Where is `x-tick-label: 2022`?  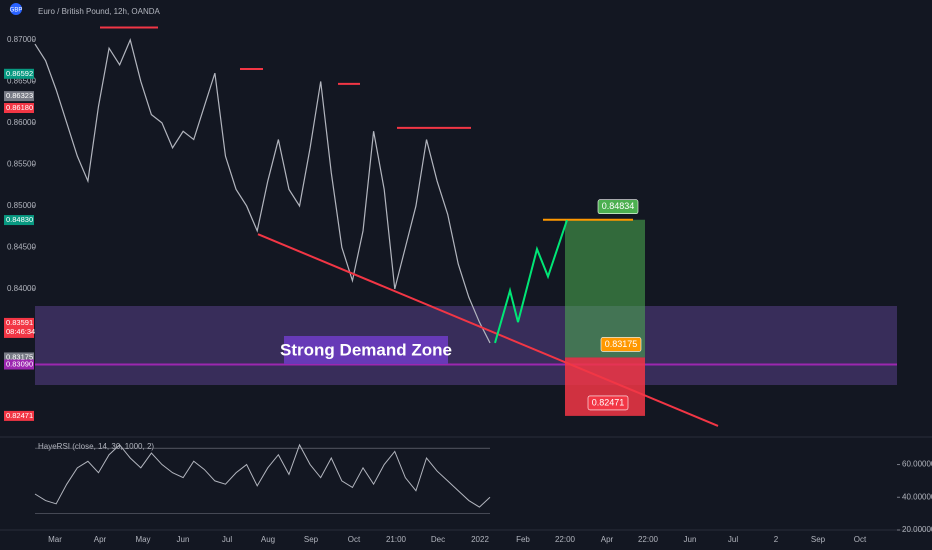
x-tick-label: 2022 is located at coordinates (480, 539).